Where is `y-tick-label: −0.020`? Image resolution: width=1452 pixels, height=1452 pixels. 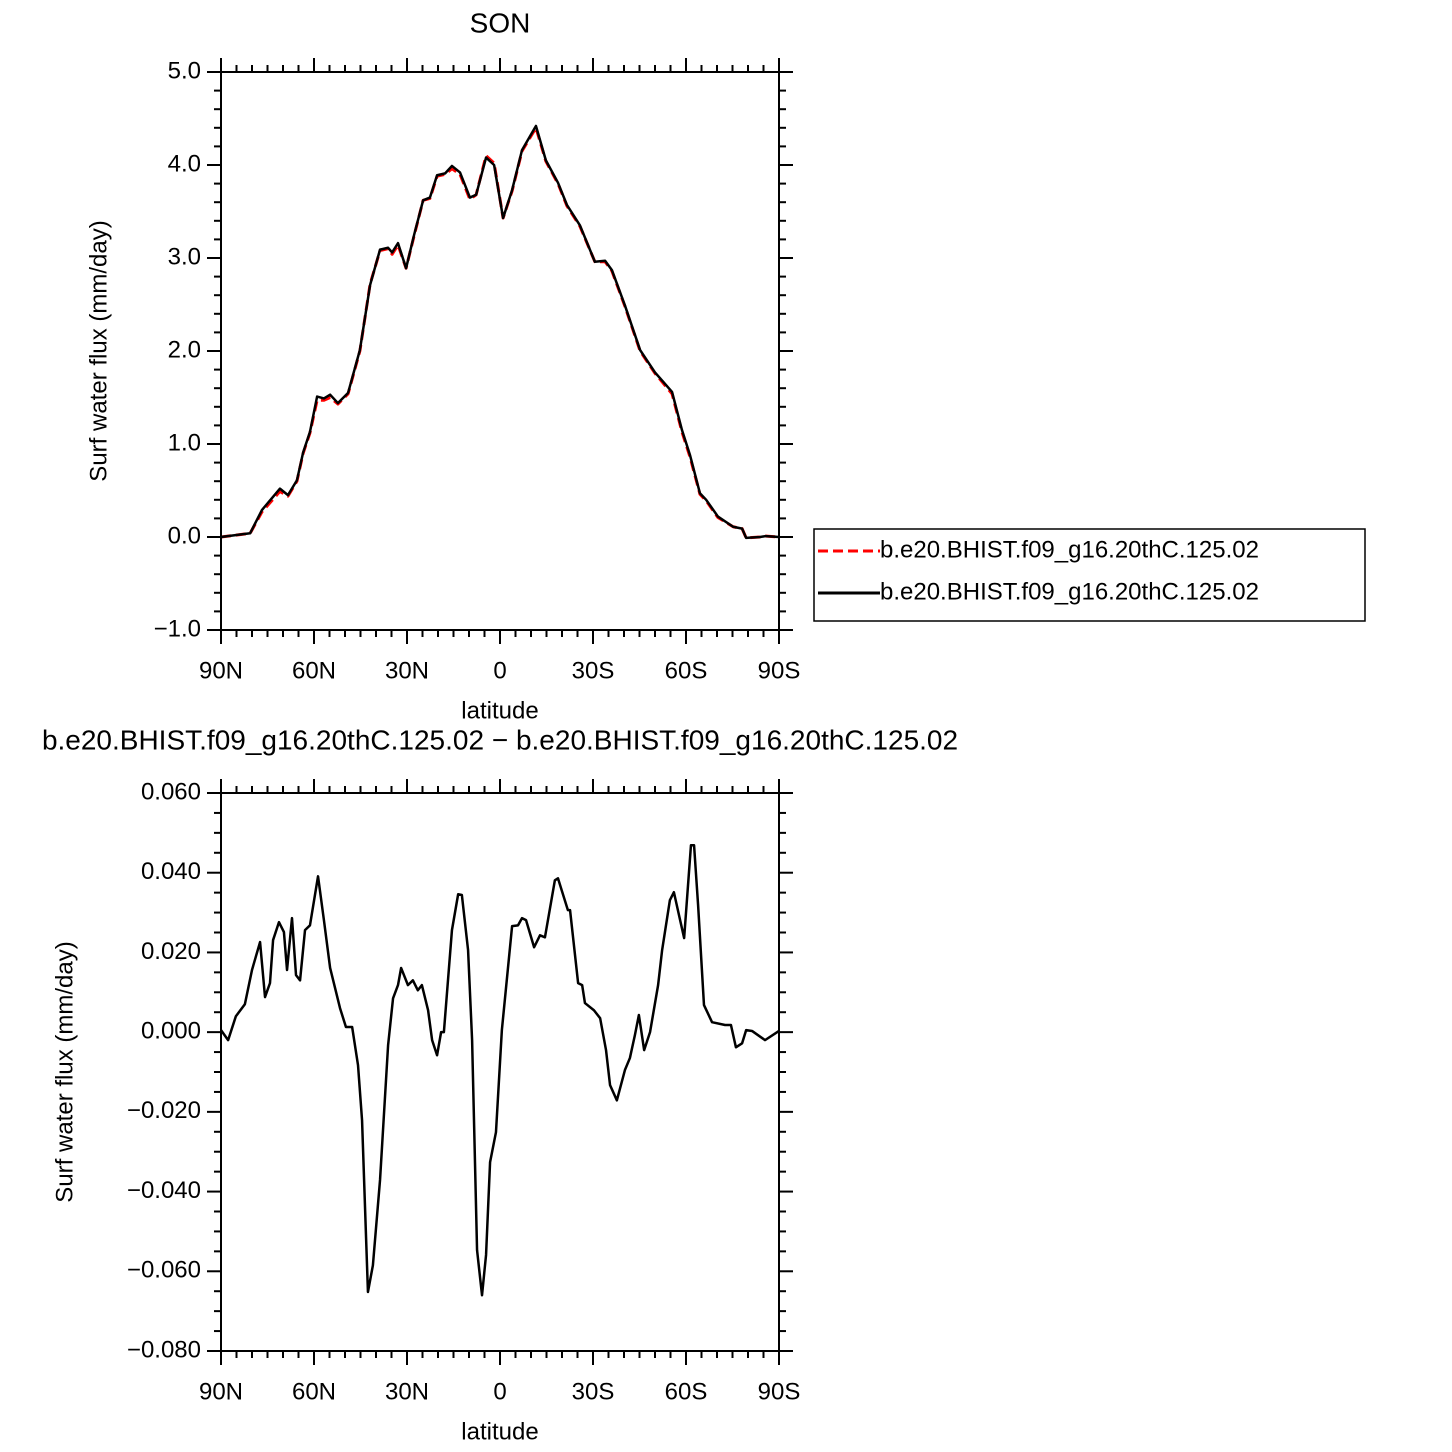 y-tick-label: −0.020 is located at coordinates (164, 1110).